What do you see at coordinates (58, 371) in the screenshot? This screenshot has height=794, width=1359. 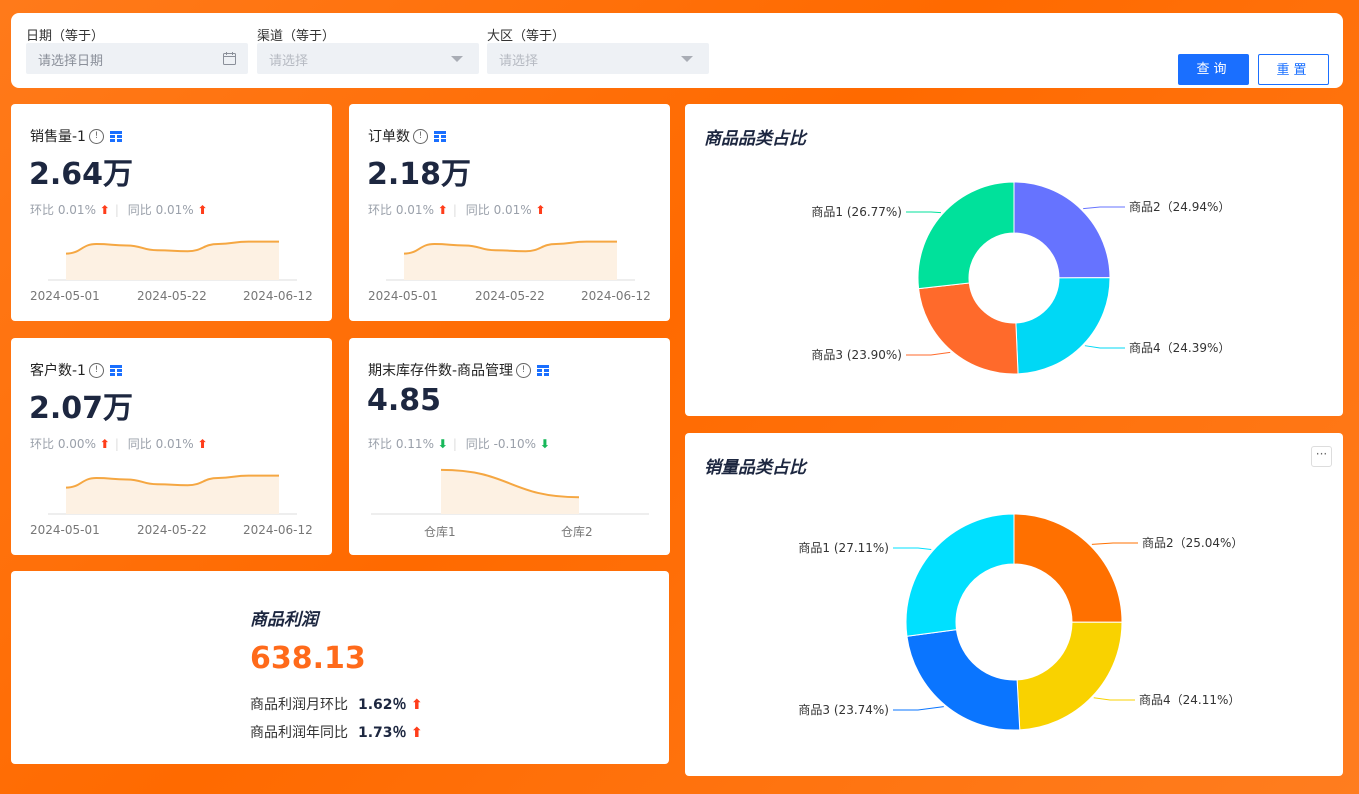 I see `kpi-title-text: 客户数-1` at bounding box center [58, 371].